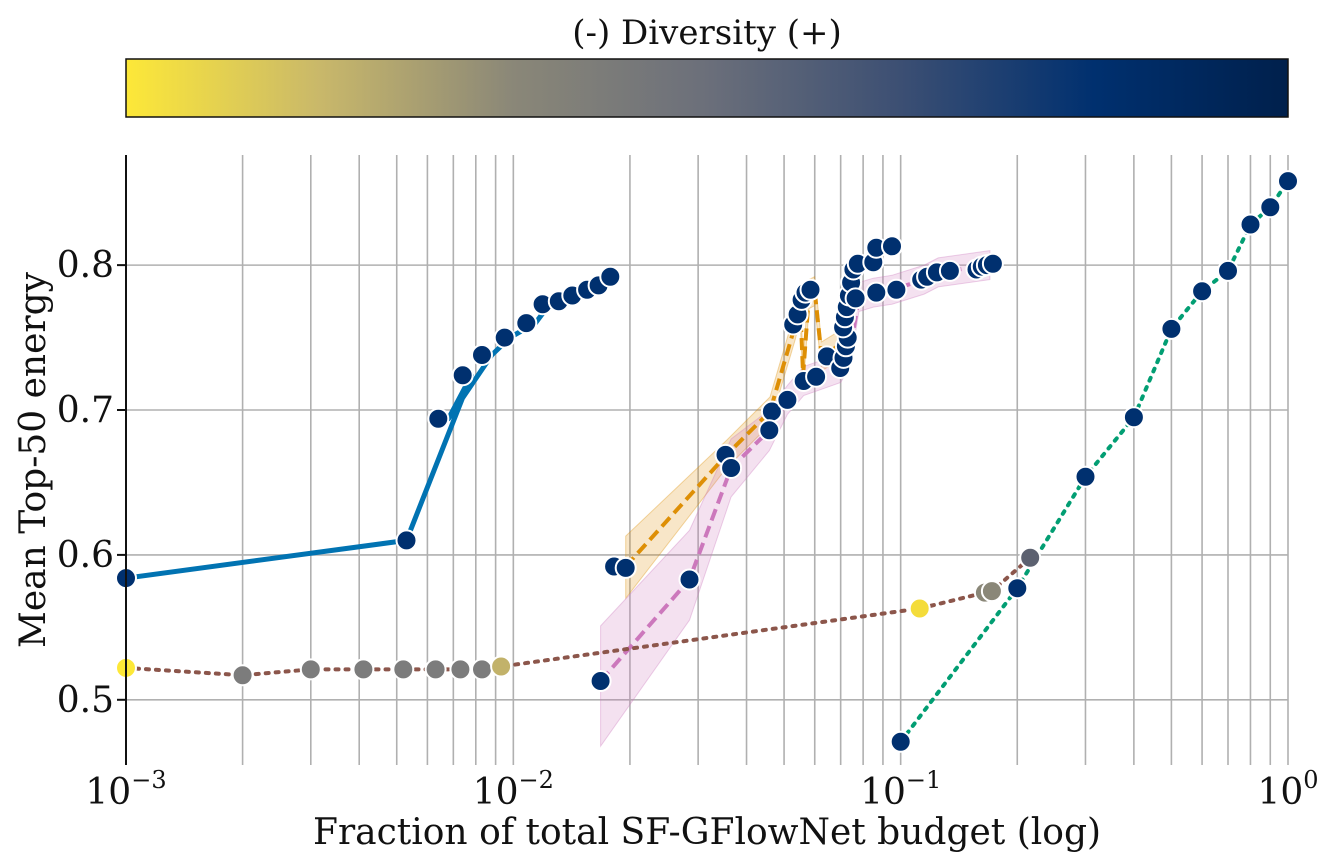 The width and height of the screenshot is (1337, 868). I want to click on colorbar-title: (-) Diversity (+), so click(707, 33).